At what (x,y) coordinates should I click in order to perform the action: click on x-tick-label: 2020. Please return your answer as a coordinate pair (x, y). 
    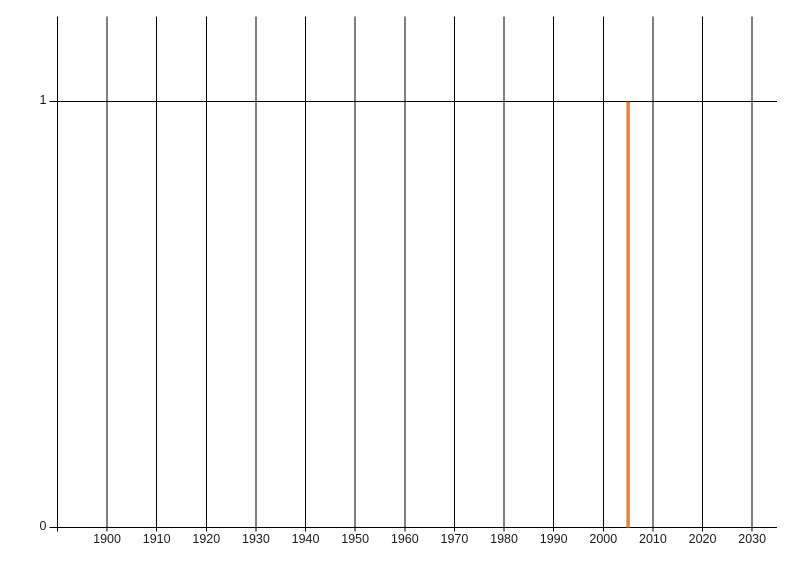
    Looking at the image, I should click on (703, 539).